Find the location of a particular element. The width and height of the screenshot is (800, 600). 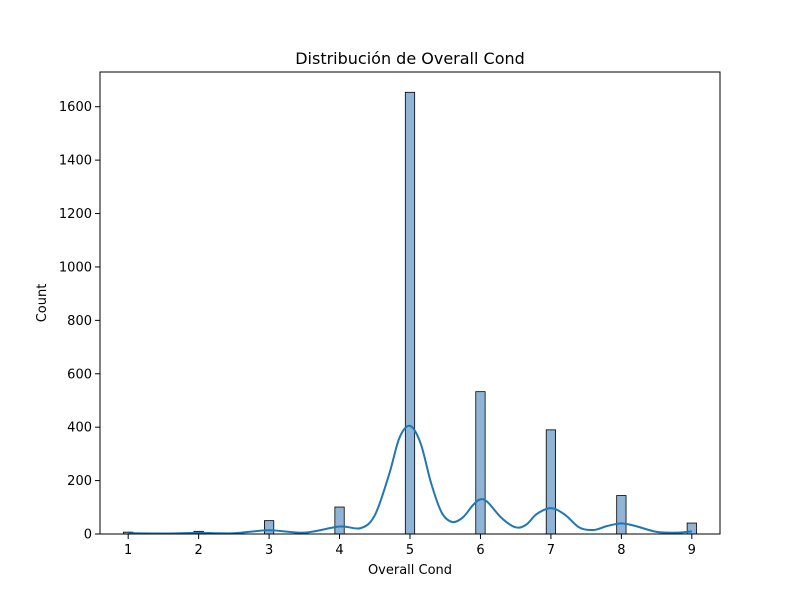

x-axis-ticks: 1 2 3 4 5 6 7 8 9 is located at coordinates (410, 546).